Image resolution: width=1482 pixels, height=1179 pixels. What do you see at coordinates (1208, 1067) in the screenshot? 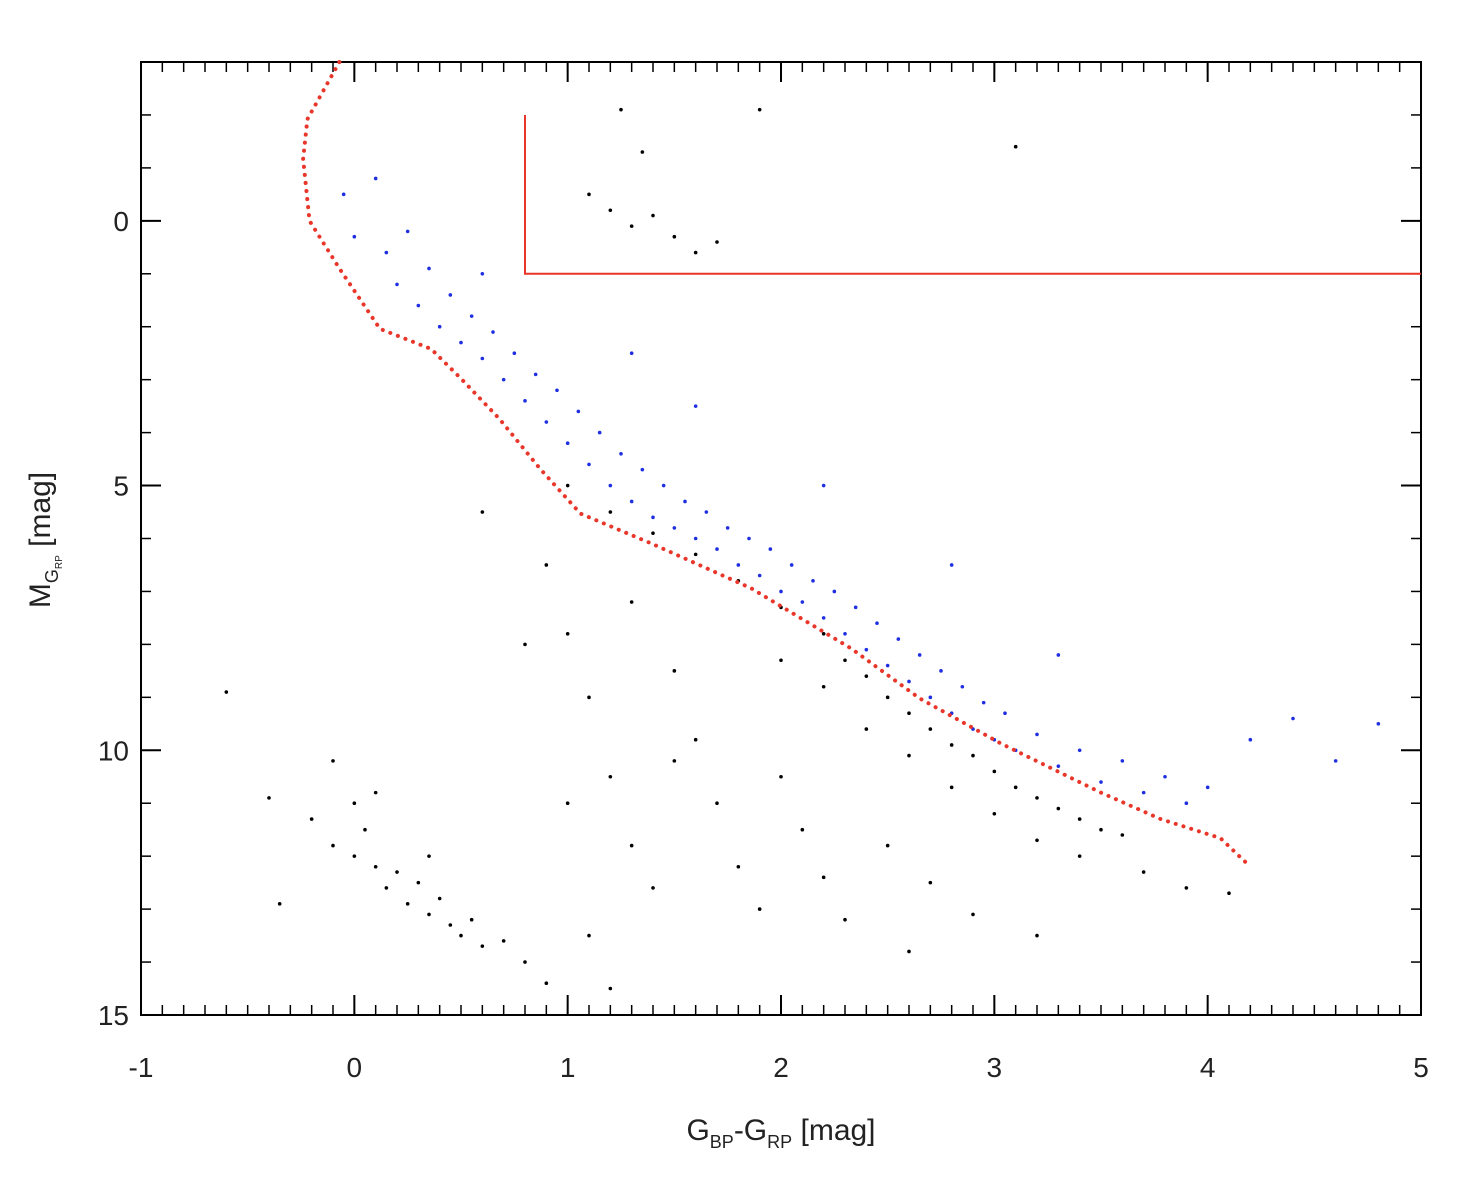
I see `x-tick-label: 4` at bounding box center [1208, 1067].